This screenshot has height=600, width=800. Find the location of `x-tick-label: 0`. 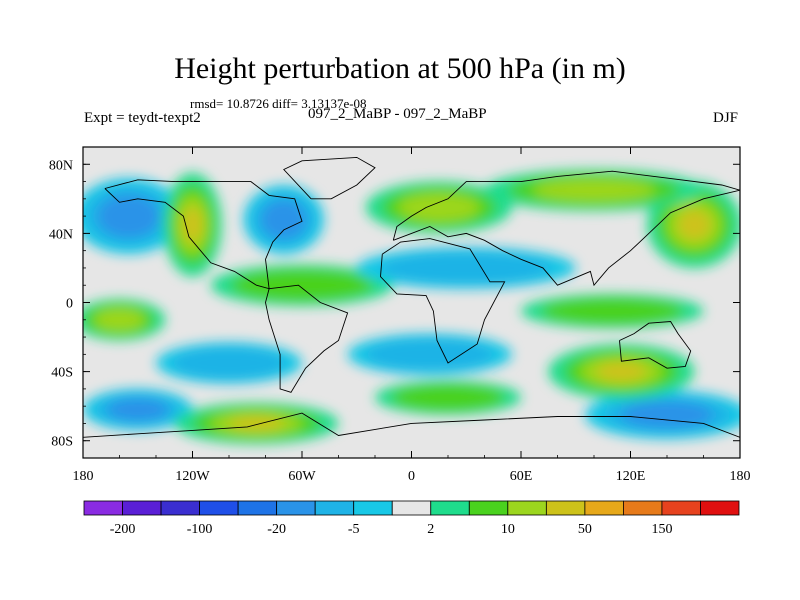

x-tick-label: 0 is located at coordinates (411, 476).